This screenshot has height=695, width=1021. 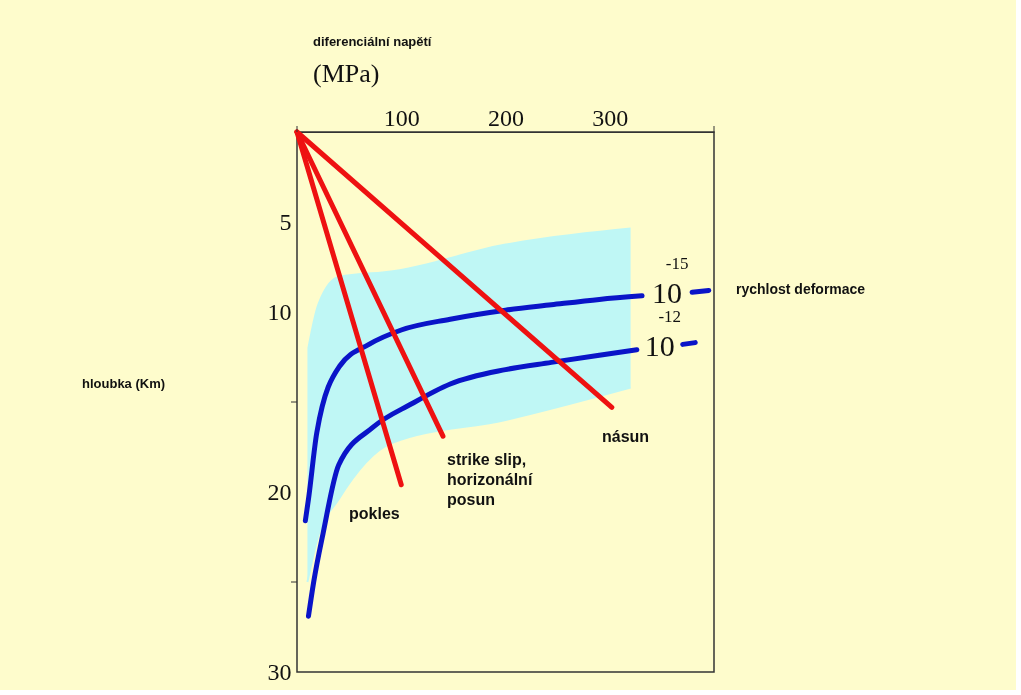 What do you see at coordinates (610, 117) in the screenshot?
I see `x-tick-label: 300` at bounding box center [610, 117].